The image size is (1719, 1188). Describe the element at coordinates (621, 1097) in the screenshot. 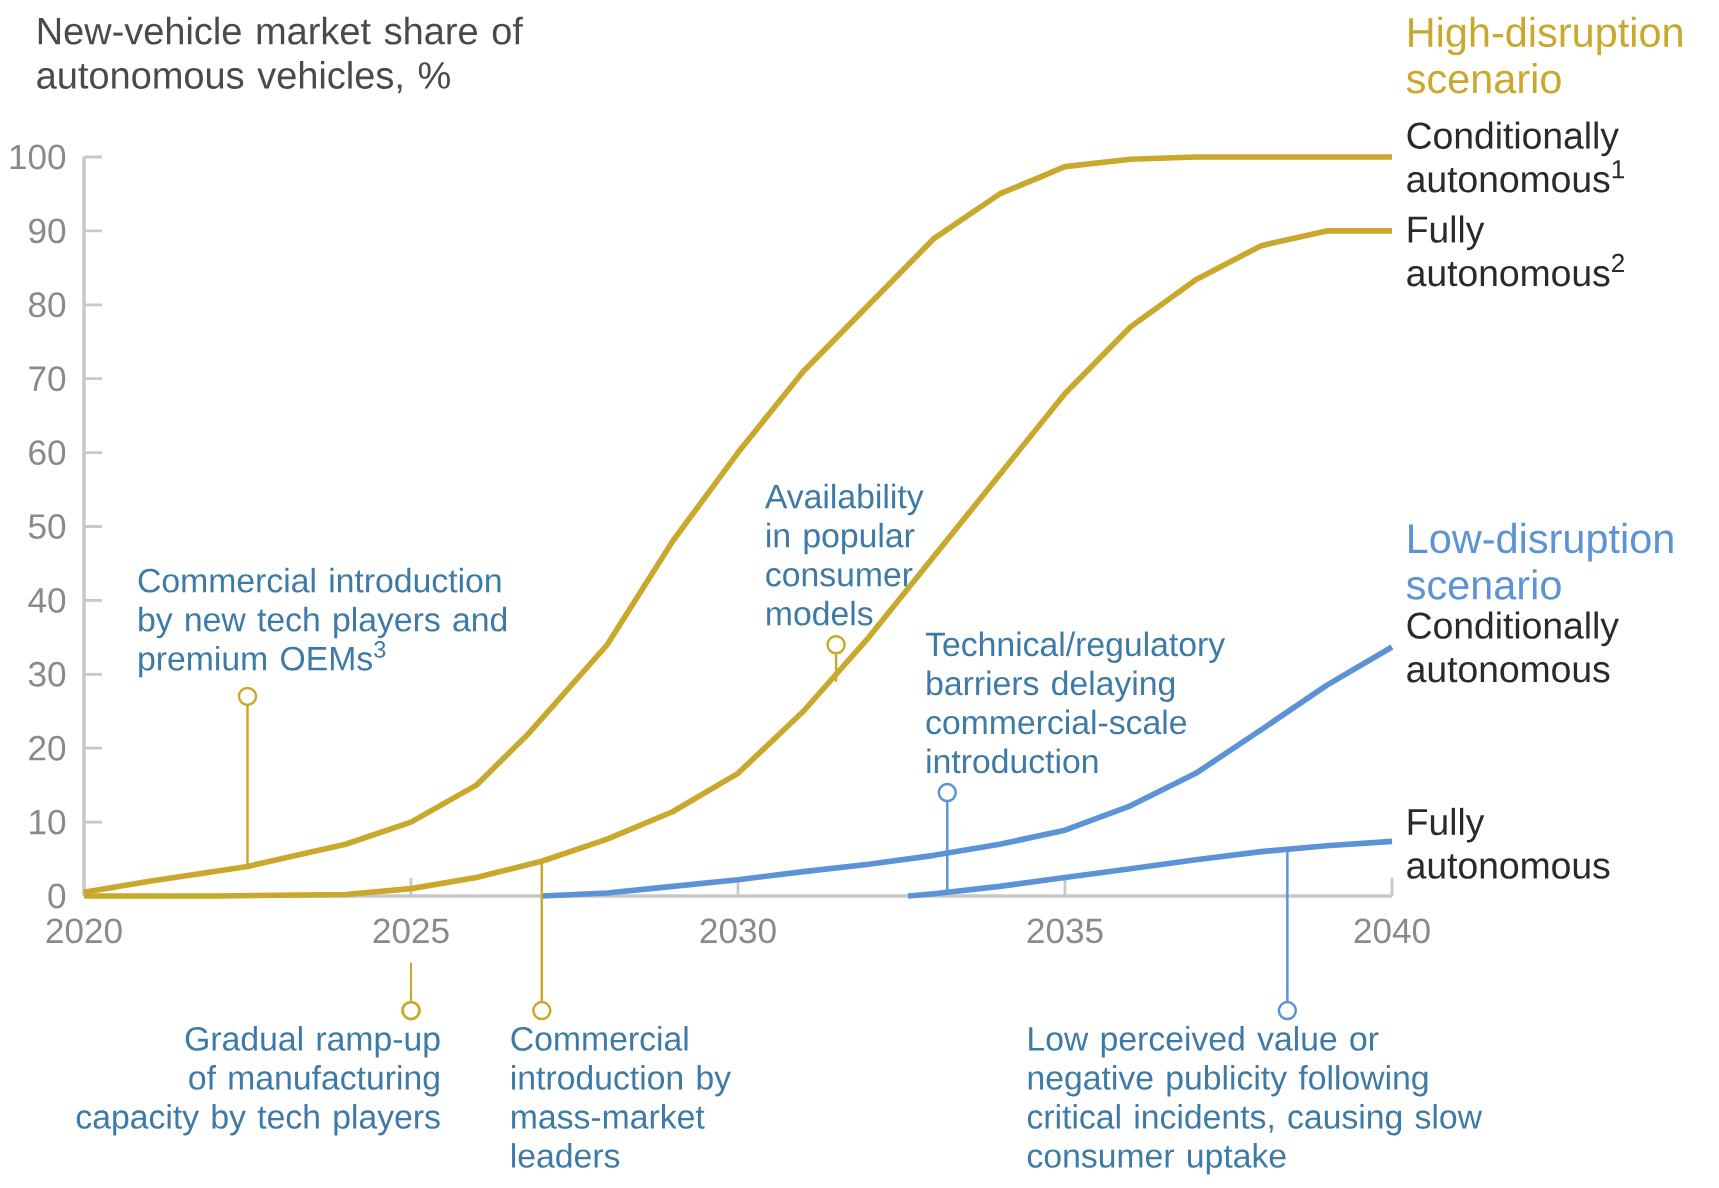

I see `annotation: Commercial introduction by mass-market leaders` at that location.